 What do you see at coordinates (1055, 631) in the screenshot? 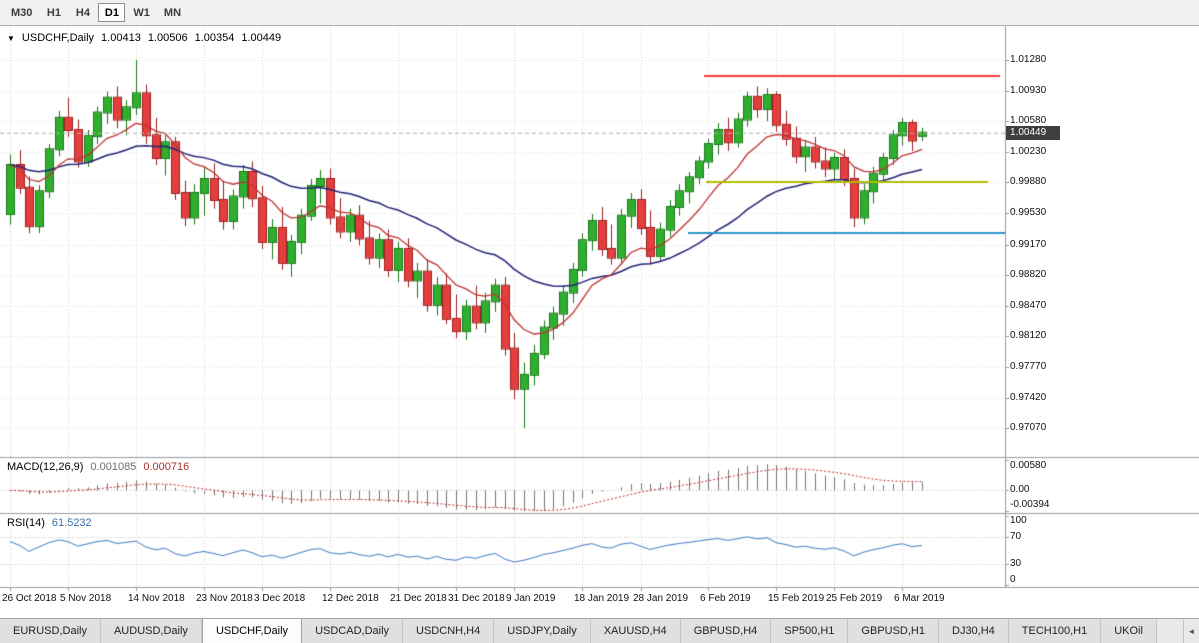
I see `chart-tab-tech100-h1: TECH100,H1` at bounding box center [1055, 631].